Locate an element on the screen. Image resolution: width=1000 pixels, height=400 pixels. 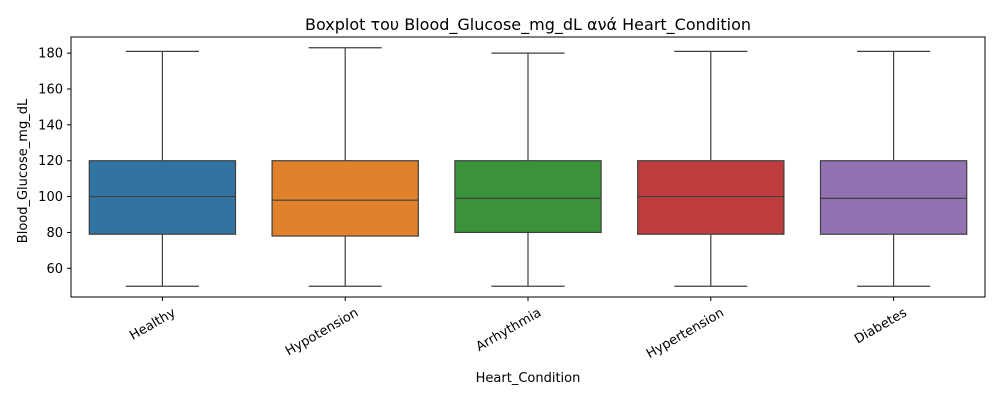
y-tick-label: 80 is located at coordinates (54, 233).